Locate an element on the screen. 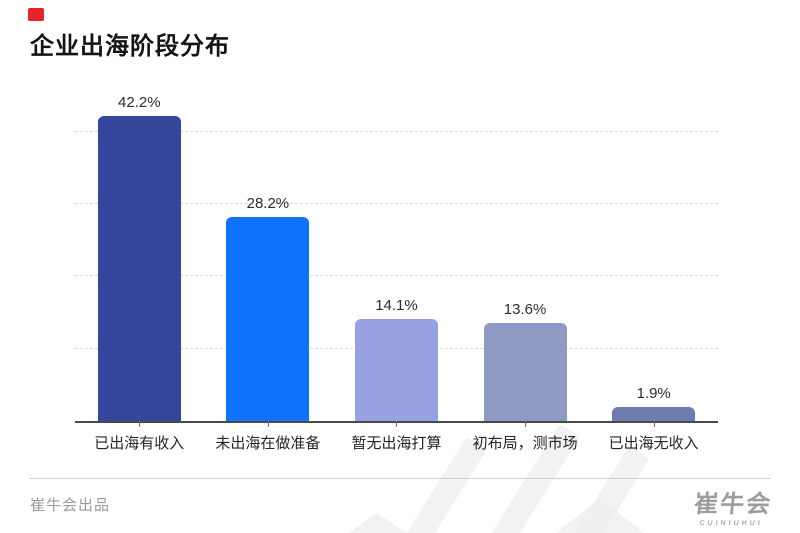  value-label: 13.6% is located at coordinates (525, 309).